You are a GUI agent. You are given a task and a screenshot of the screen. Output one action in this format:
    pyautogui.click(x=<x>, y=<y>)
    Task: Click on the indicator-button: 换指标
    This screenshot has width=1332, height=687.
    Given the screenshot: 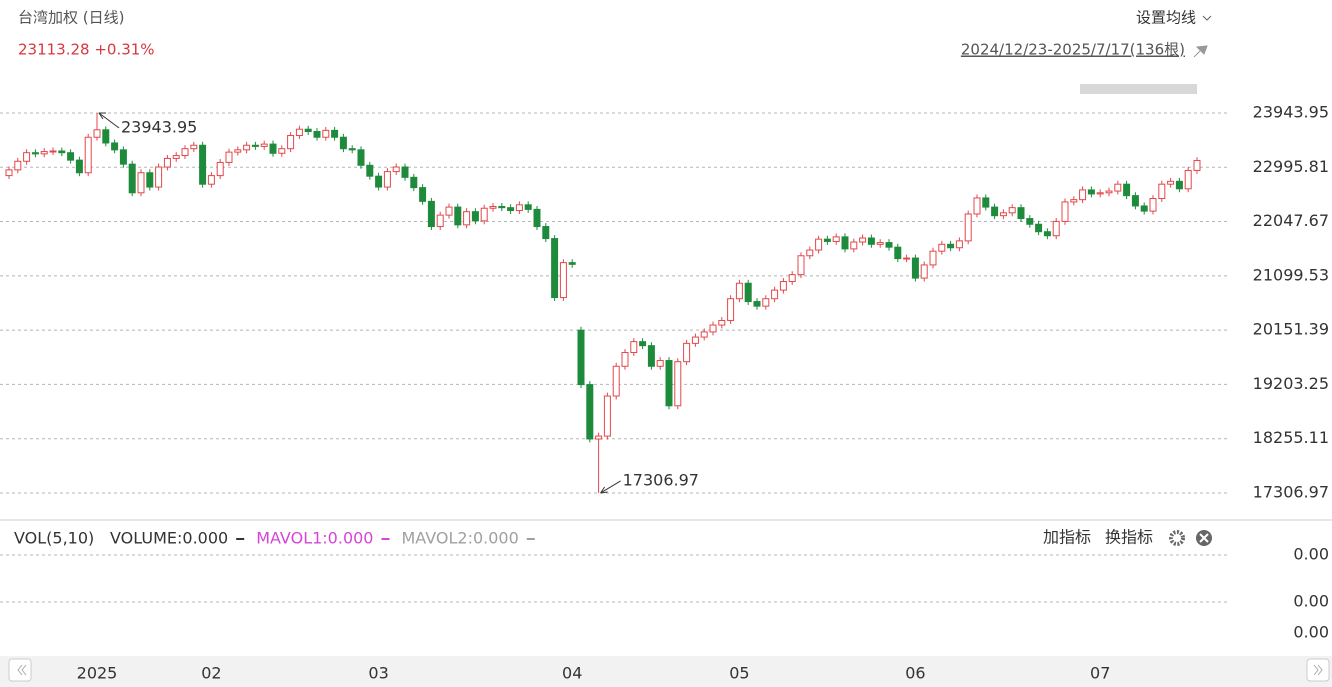 What is the action you would take?
    pyautogui.click(x=1129, y=537)
    